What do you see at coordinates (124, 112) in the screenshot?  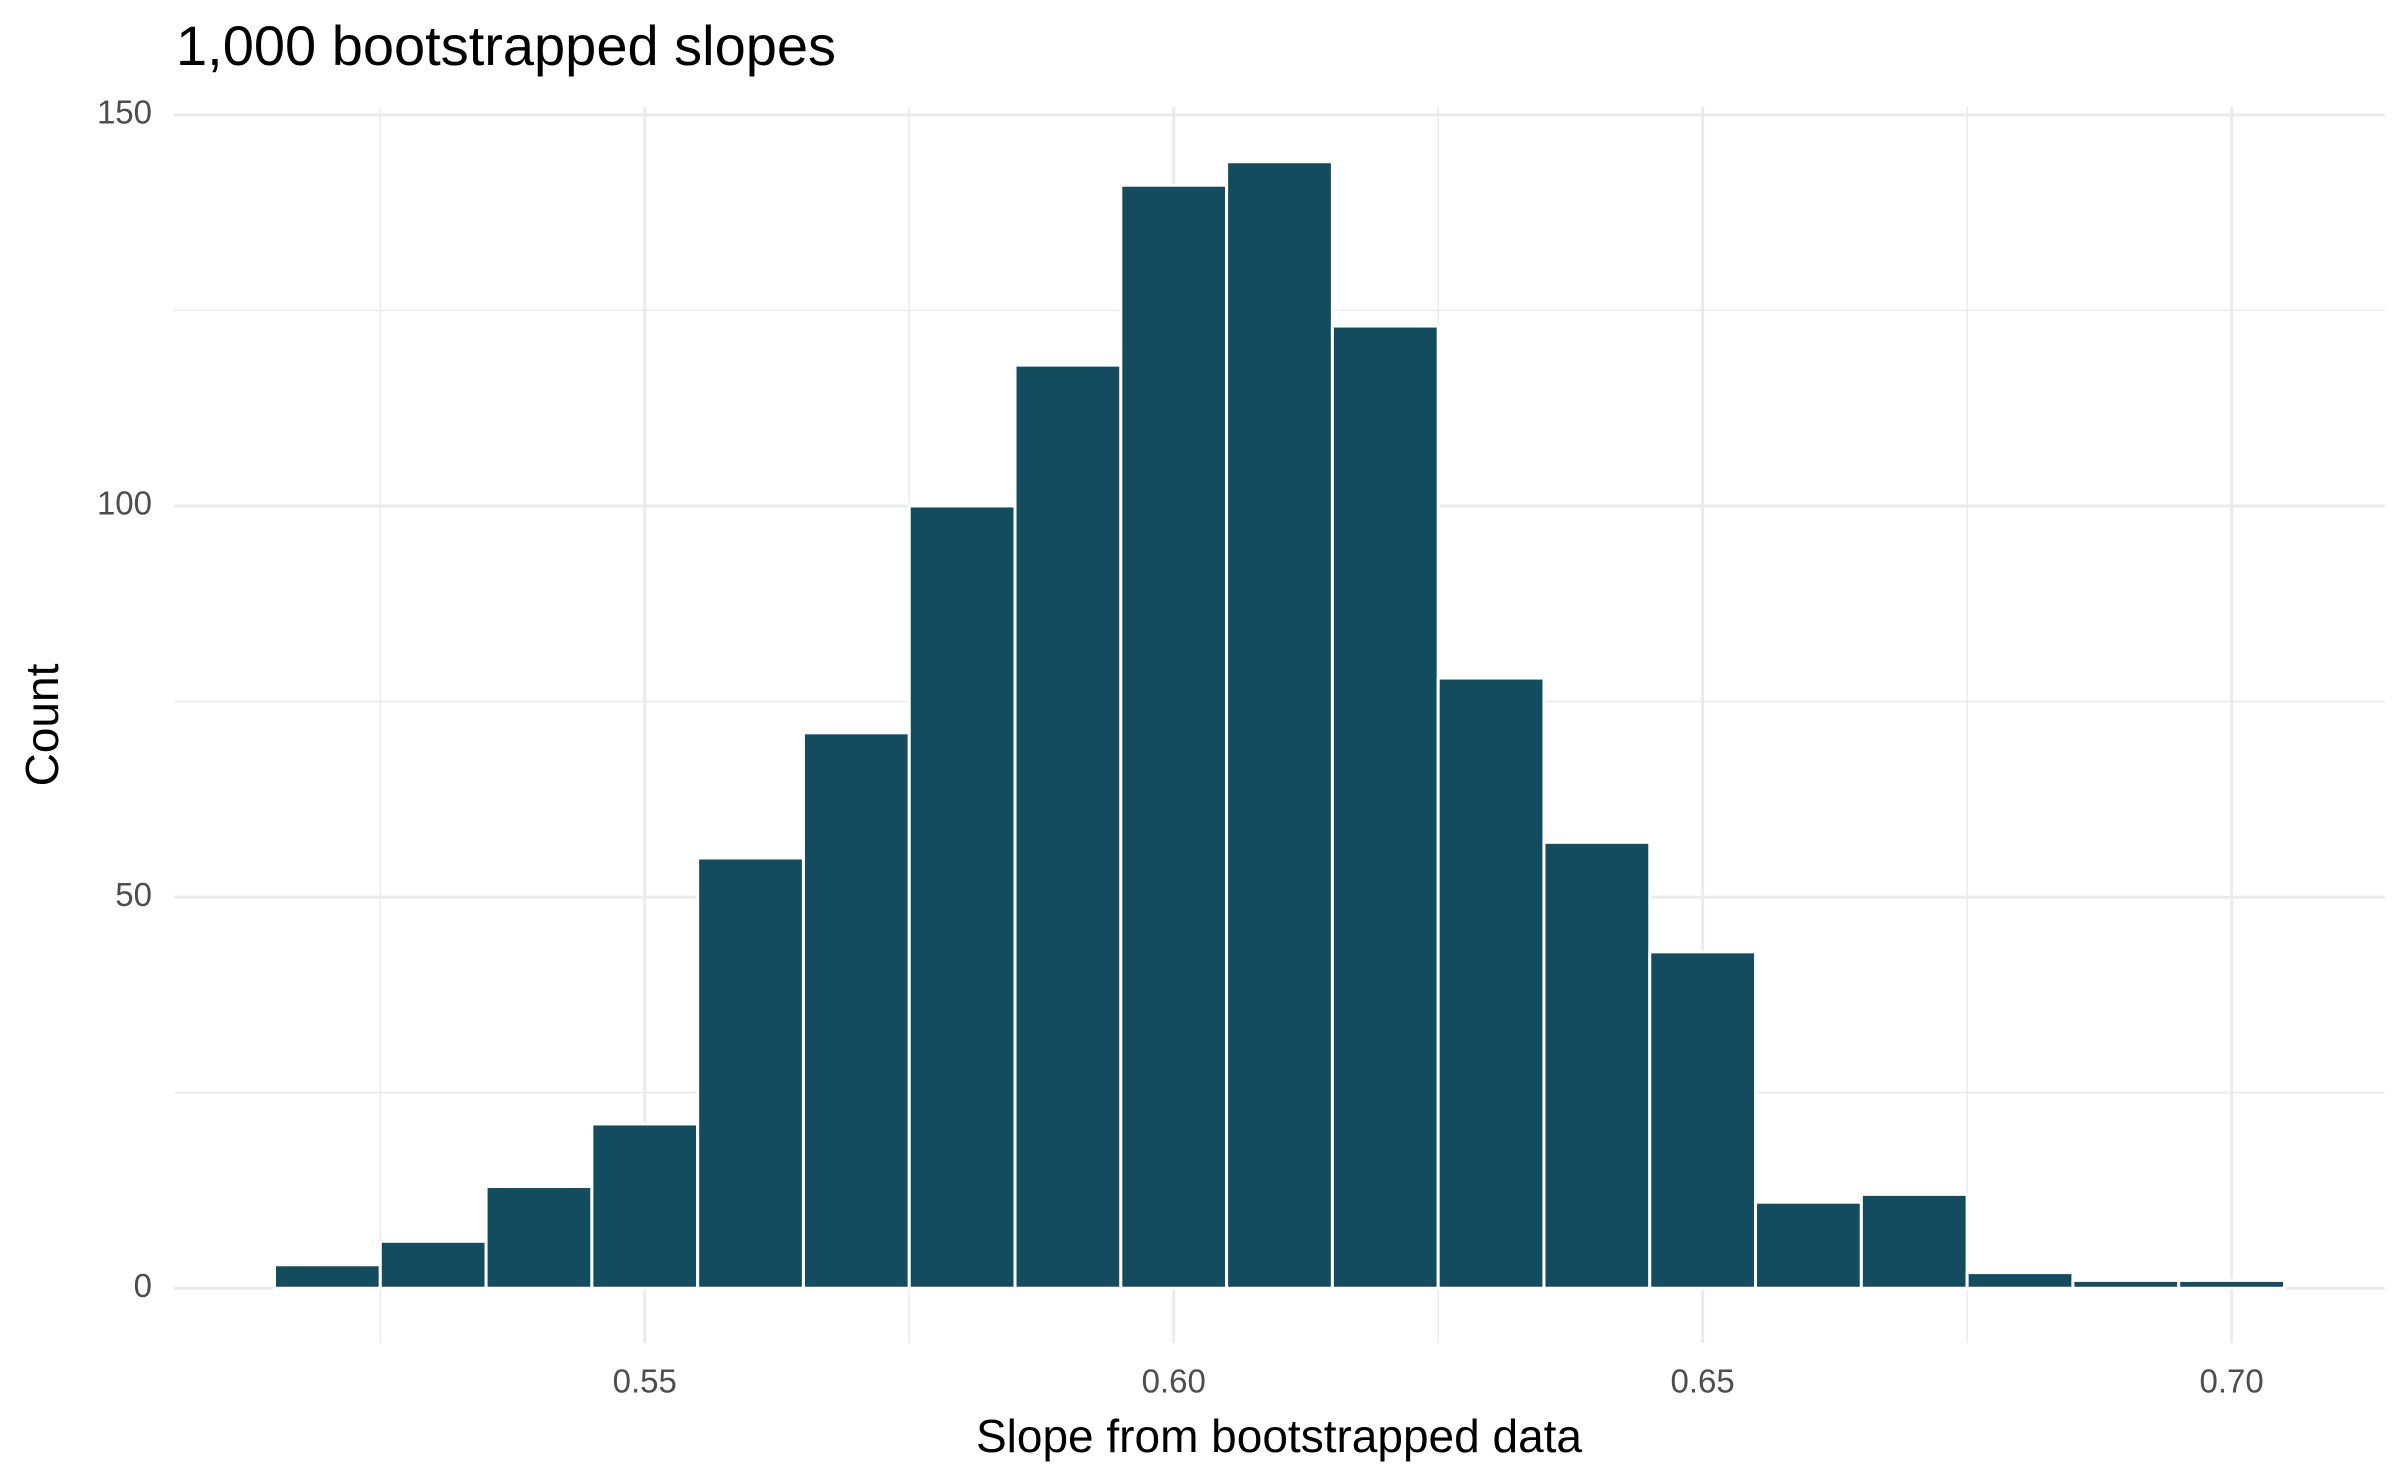 I see `y-tick-label: 150` at bounding box center [124, 112].